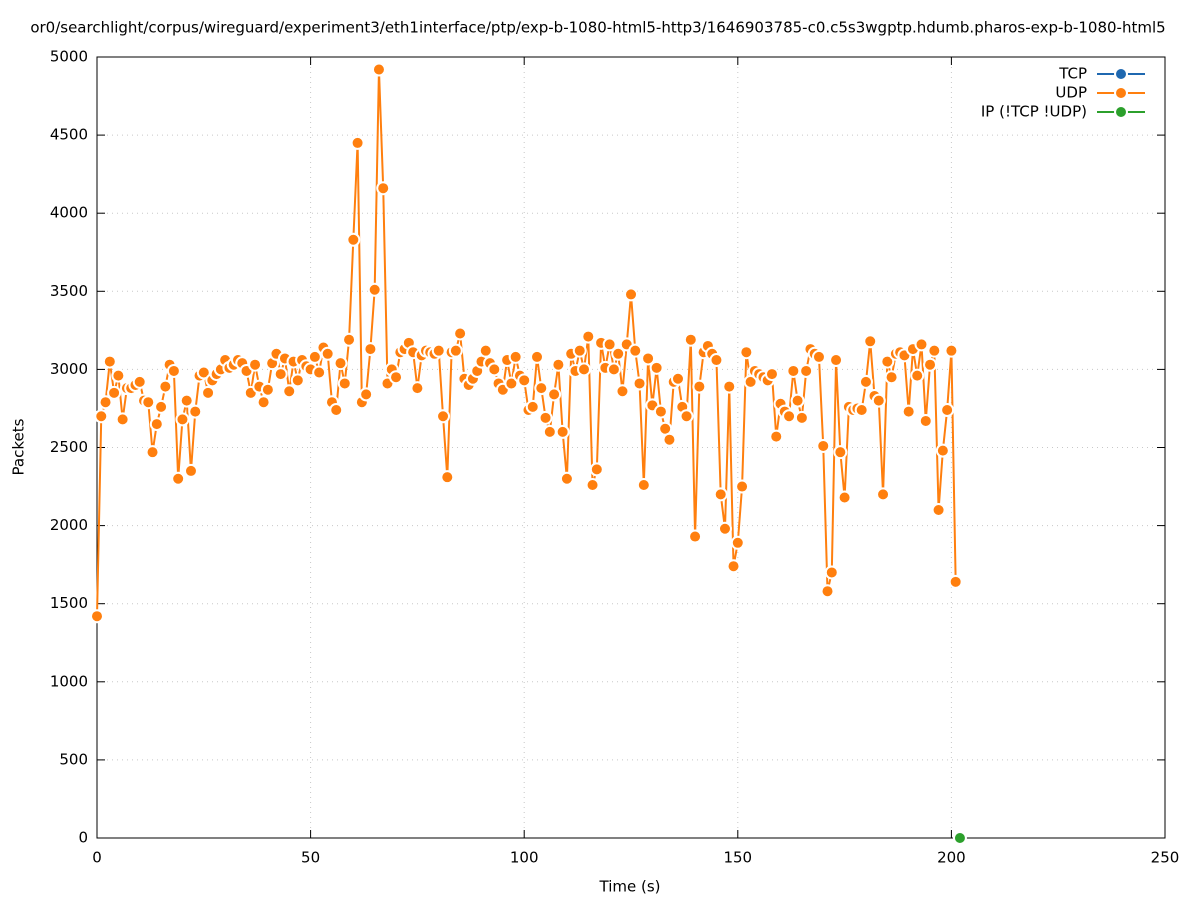 Image resolution: width=1197 pixels, height=900 pixels. Describe the element at coordinates (524, 858) in the screenshot. I see `x-tick-label: 100` at that location.